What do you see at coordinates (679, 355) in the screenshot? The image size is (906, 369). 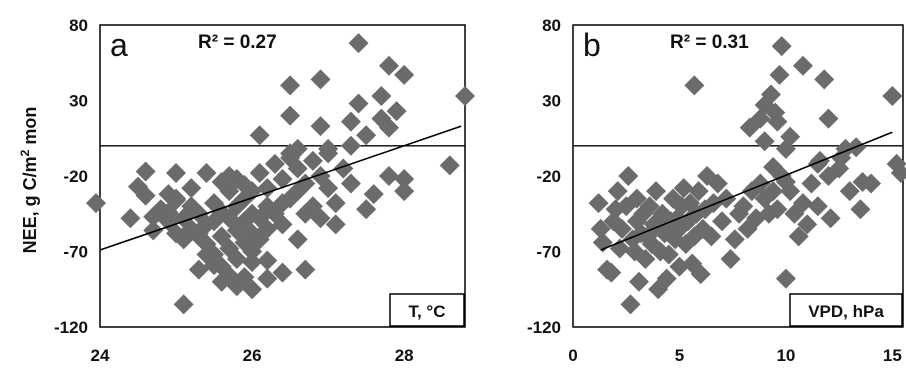 I see `panel-b-x-tick-label: 5` at bounding box center [679, 355].